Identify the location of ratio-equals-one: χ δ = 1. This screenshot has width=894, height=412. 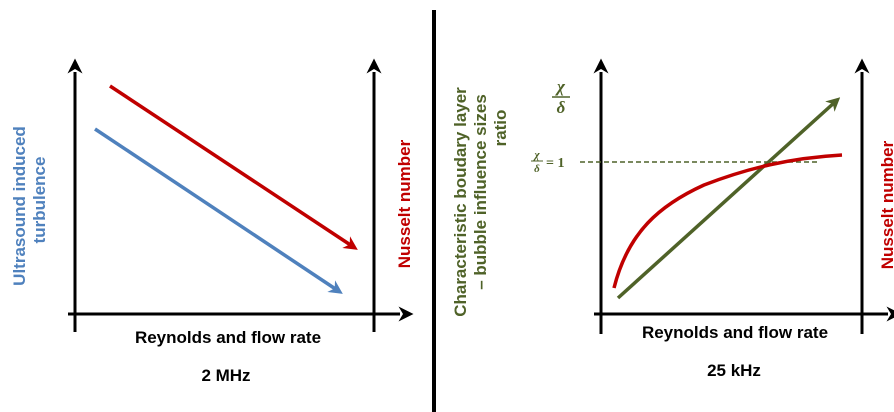
(547, 162).